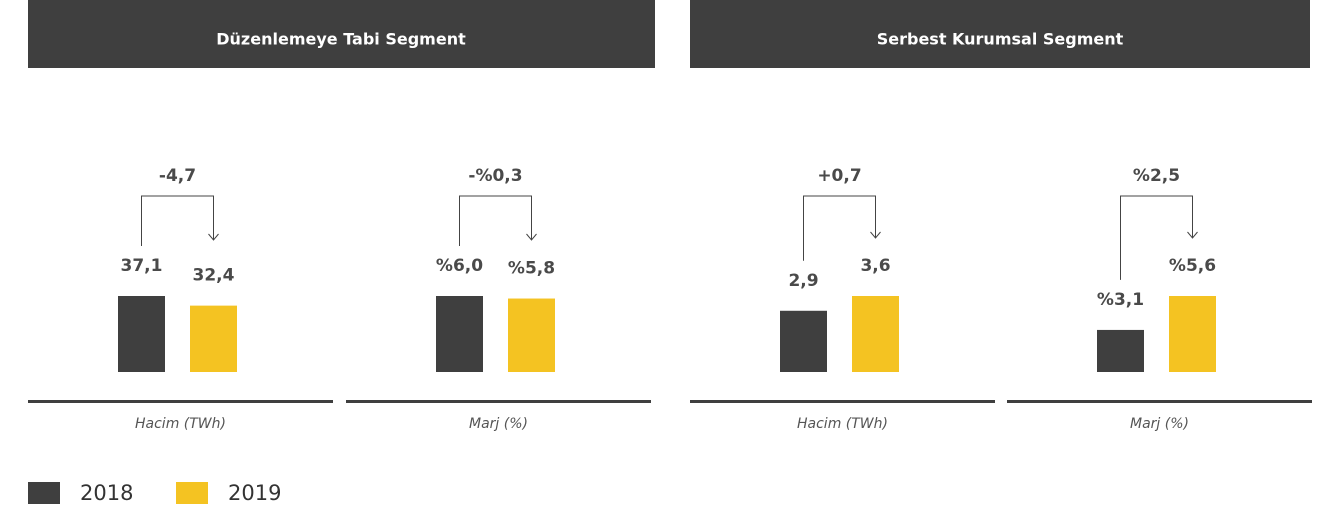 Image resolution: width=1337 pixels, height=511 pixels. I want to click on legend-label: 2019, so click(254, 493).